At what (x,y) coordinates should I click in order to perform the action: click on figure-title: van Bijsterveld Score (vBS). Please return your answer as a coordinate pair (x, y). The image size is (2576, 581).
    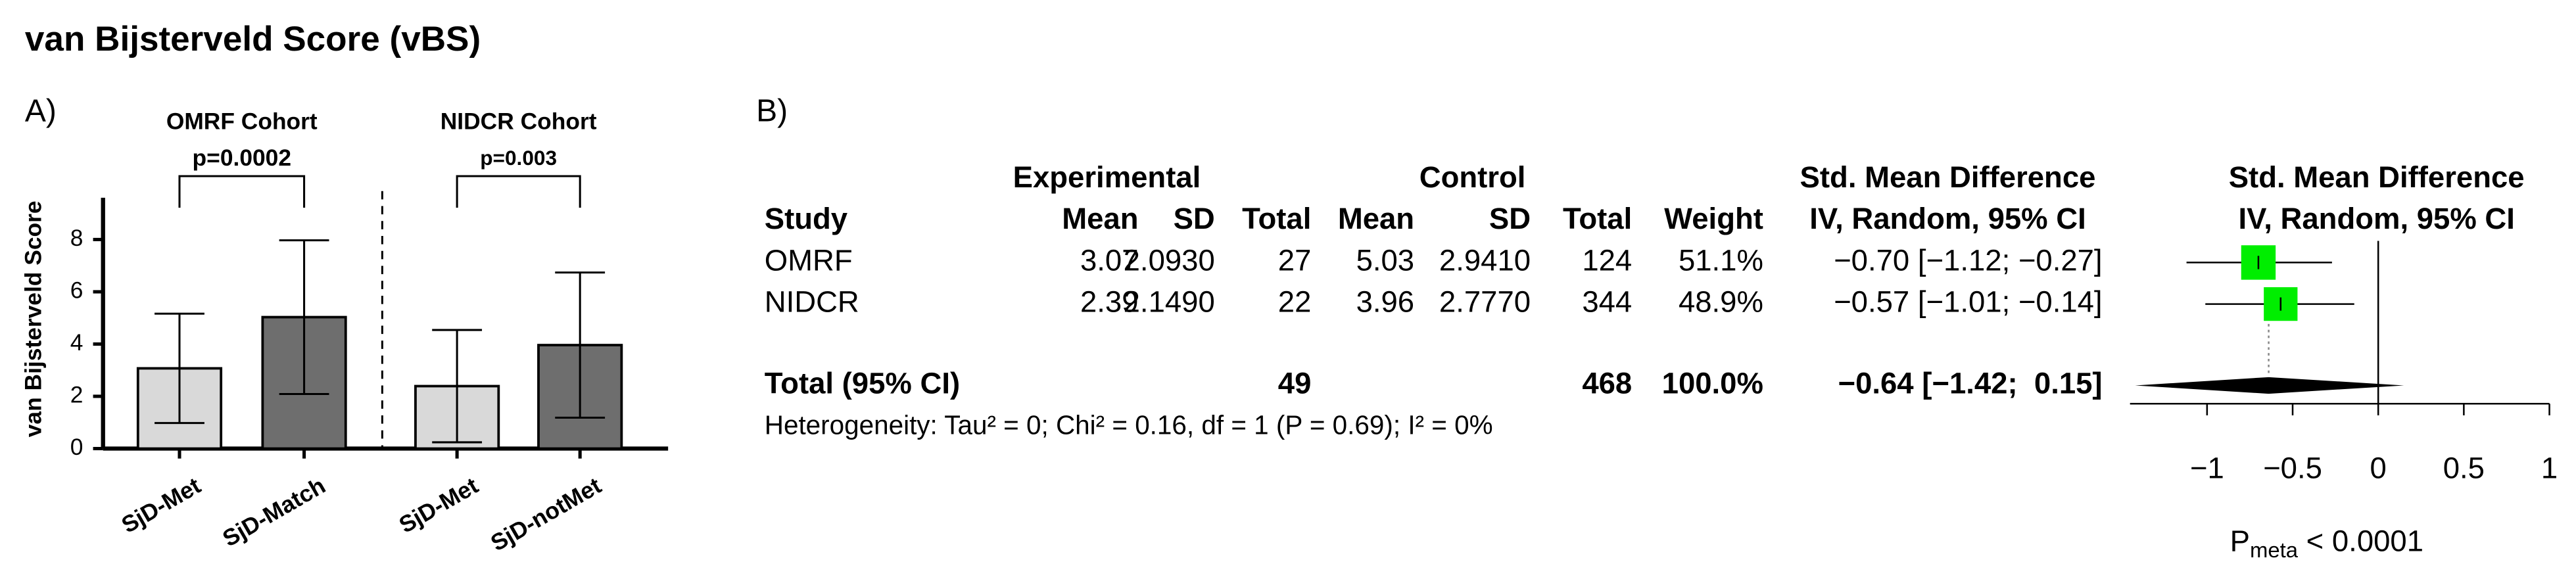
    Looking at the image, I should click on (253, 39).